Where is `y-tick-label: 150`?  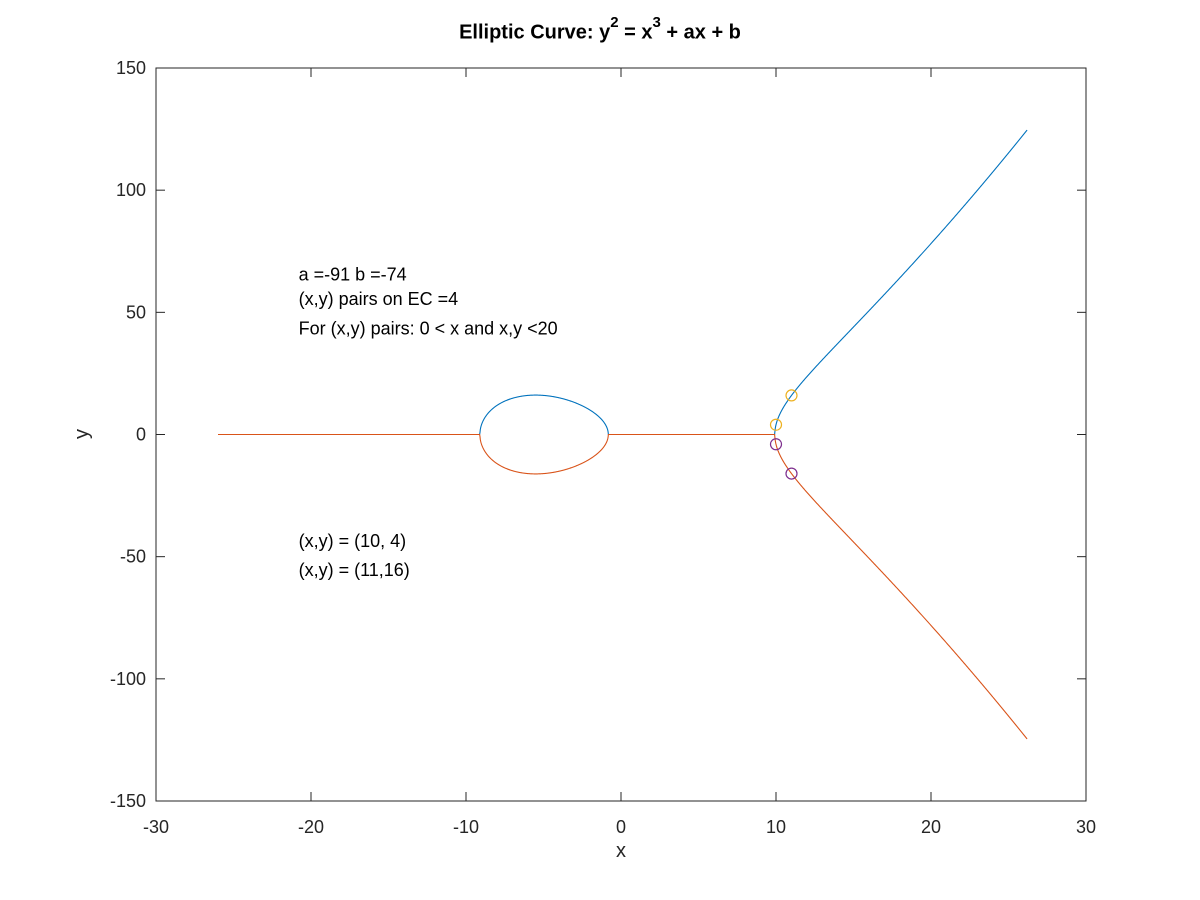 y-tick-label: 150 is located at coordinates (131, 68).